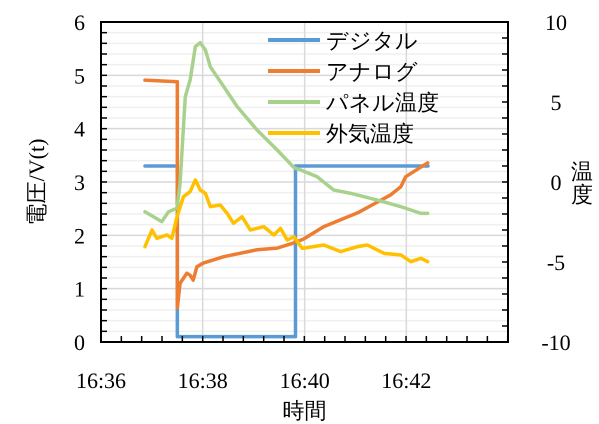  I want to click on y-tick-label: 2, so click(79, 235).